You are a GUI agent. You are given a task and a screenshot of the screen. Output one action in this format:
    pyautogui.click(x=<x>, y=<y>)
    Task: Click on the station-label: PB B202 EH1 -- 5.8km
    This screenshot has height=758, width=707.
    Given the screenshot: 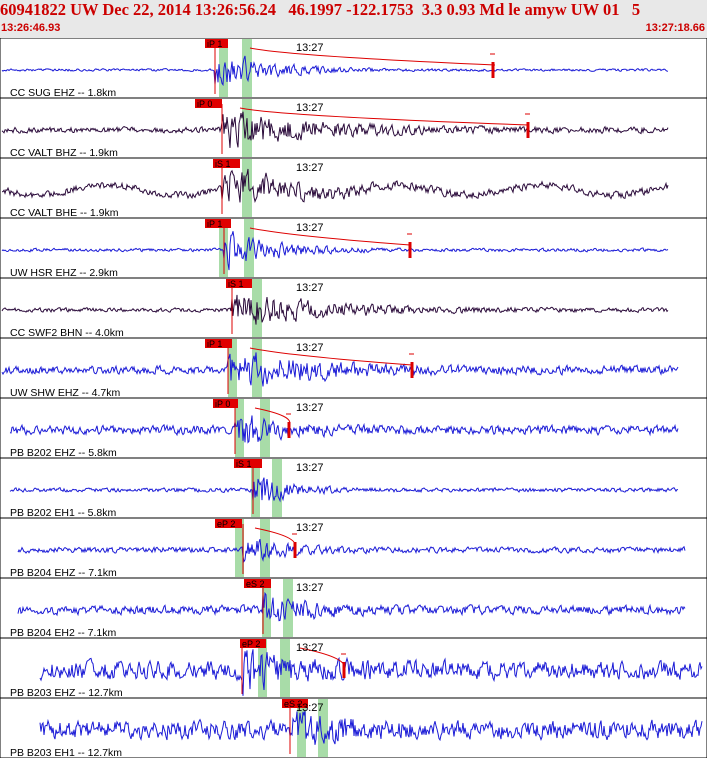 What is the action you would take?
    pyautogui.click(x=63, y=513)
    